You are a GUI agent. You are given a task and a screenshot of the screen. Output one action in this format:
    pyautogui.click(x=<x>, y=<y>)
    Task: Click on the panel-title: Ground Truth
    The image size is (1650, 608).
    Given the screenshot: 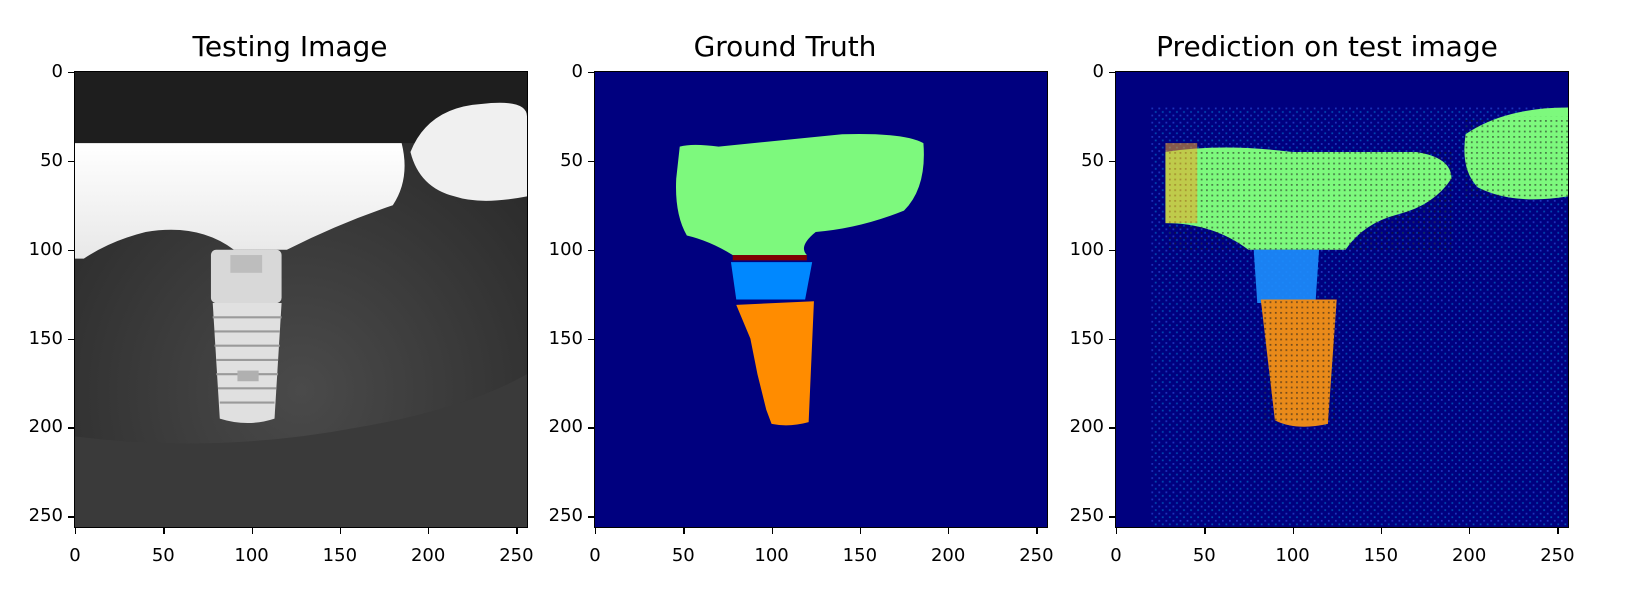 What is the action you would take?
    pyautogui.click(x=785, y=46)
    